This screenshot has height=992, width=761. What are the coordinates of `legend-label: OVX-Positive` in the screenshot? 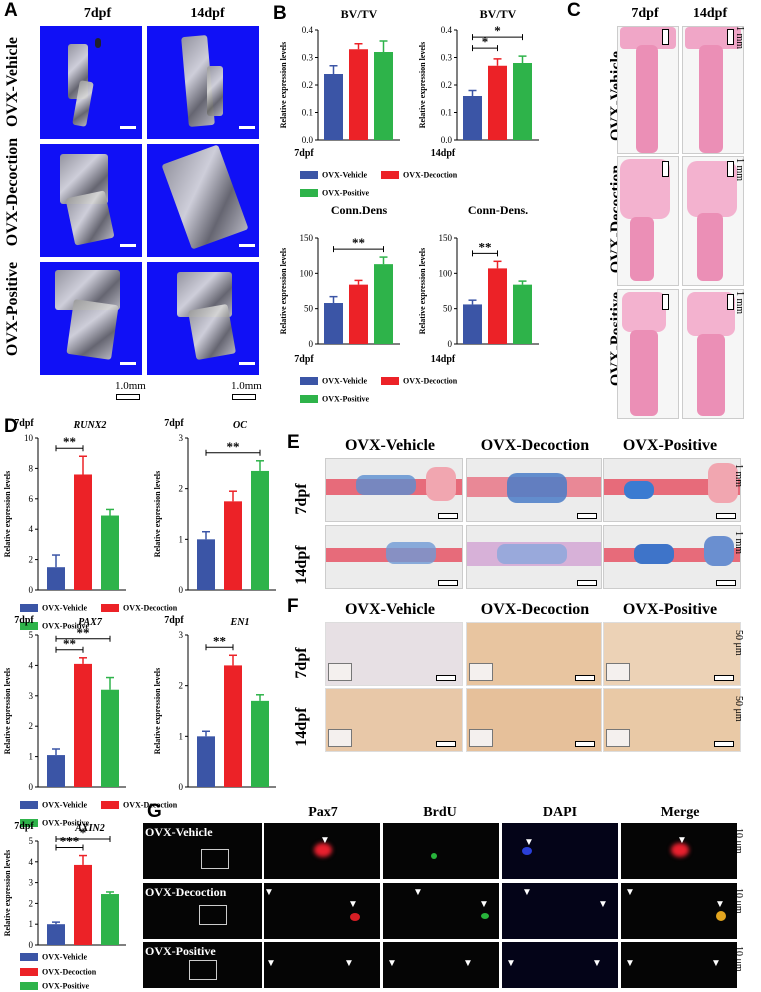 It's located at (66, 626).